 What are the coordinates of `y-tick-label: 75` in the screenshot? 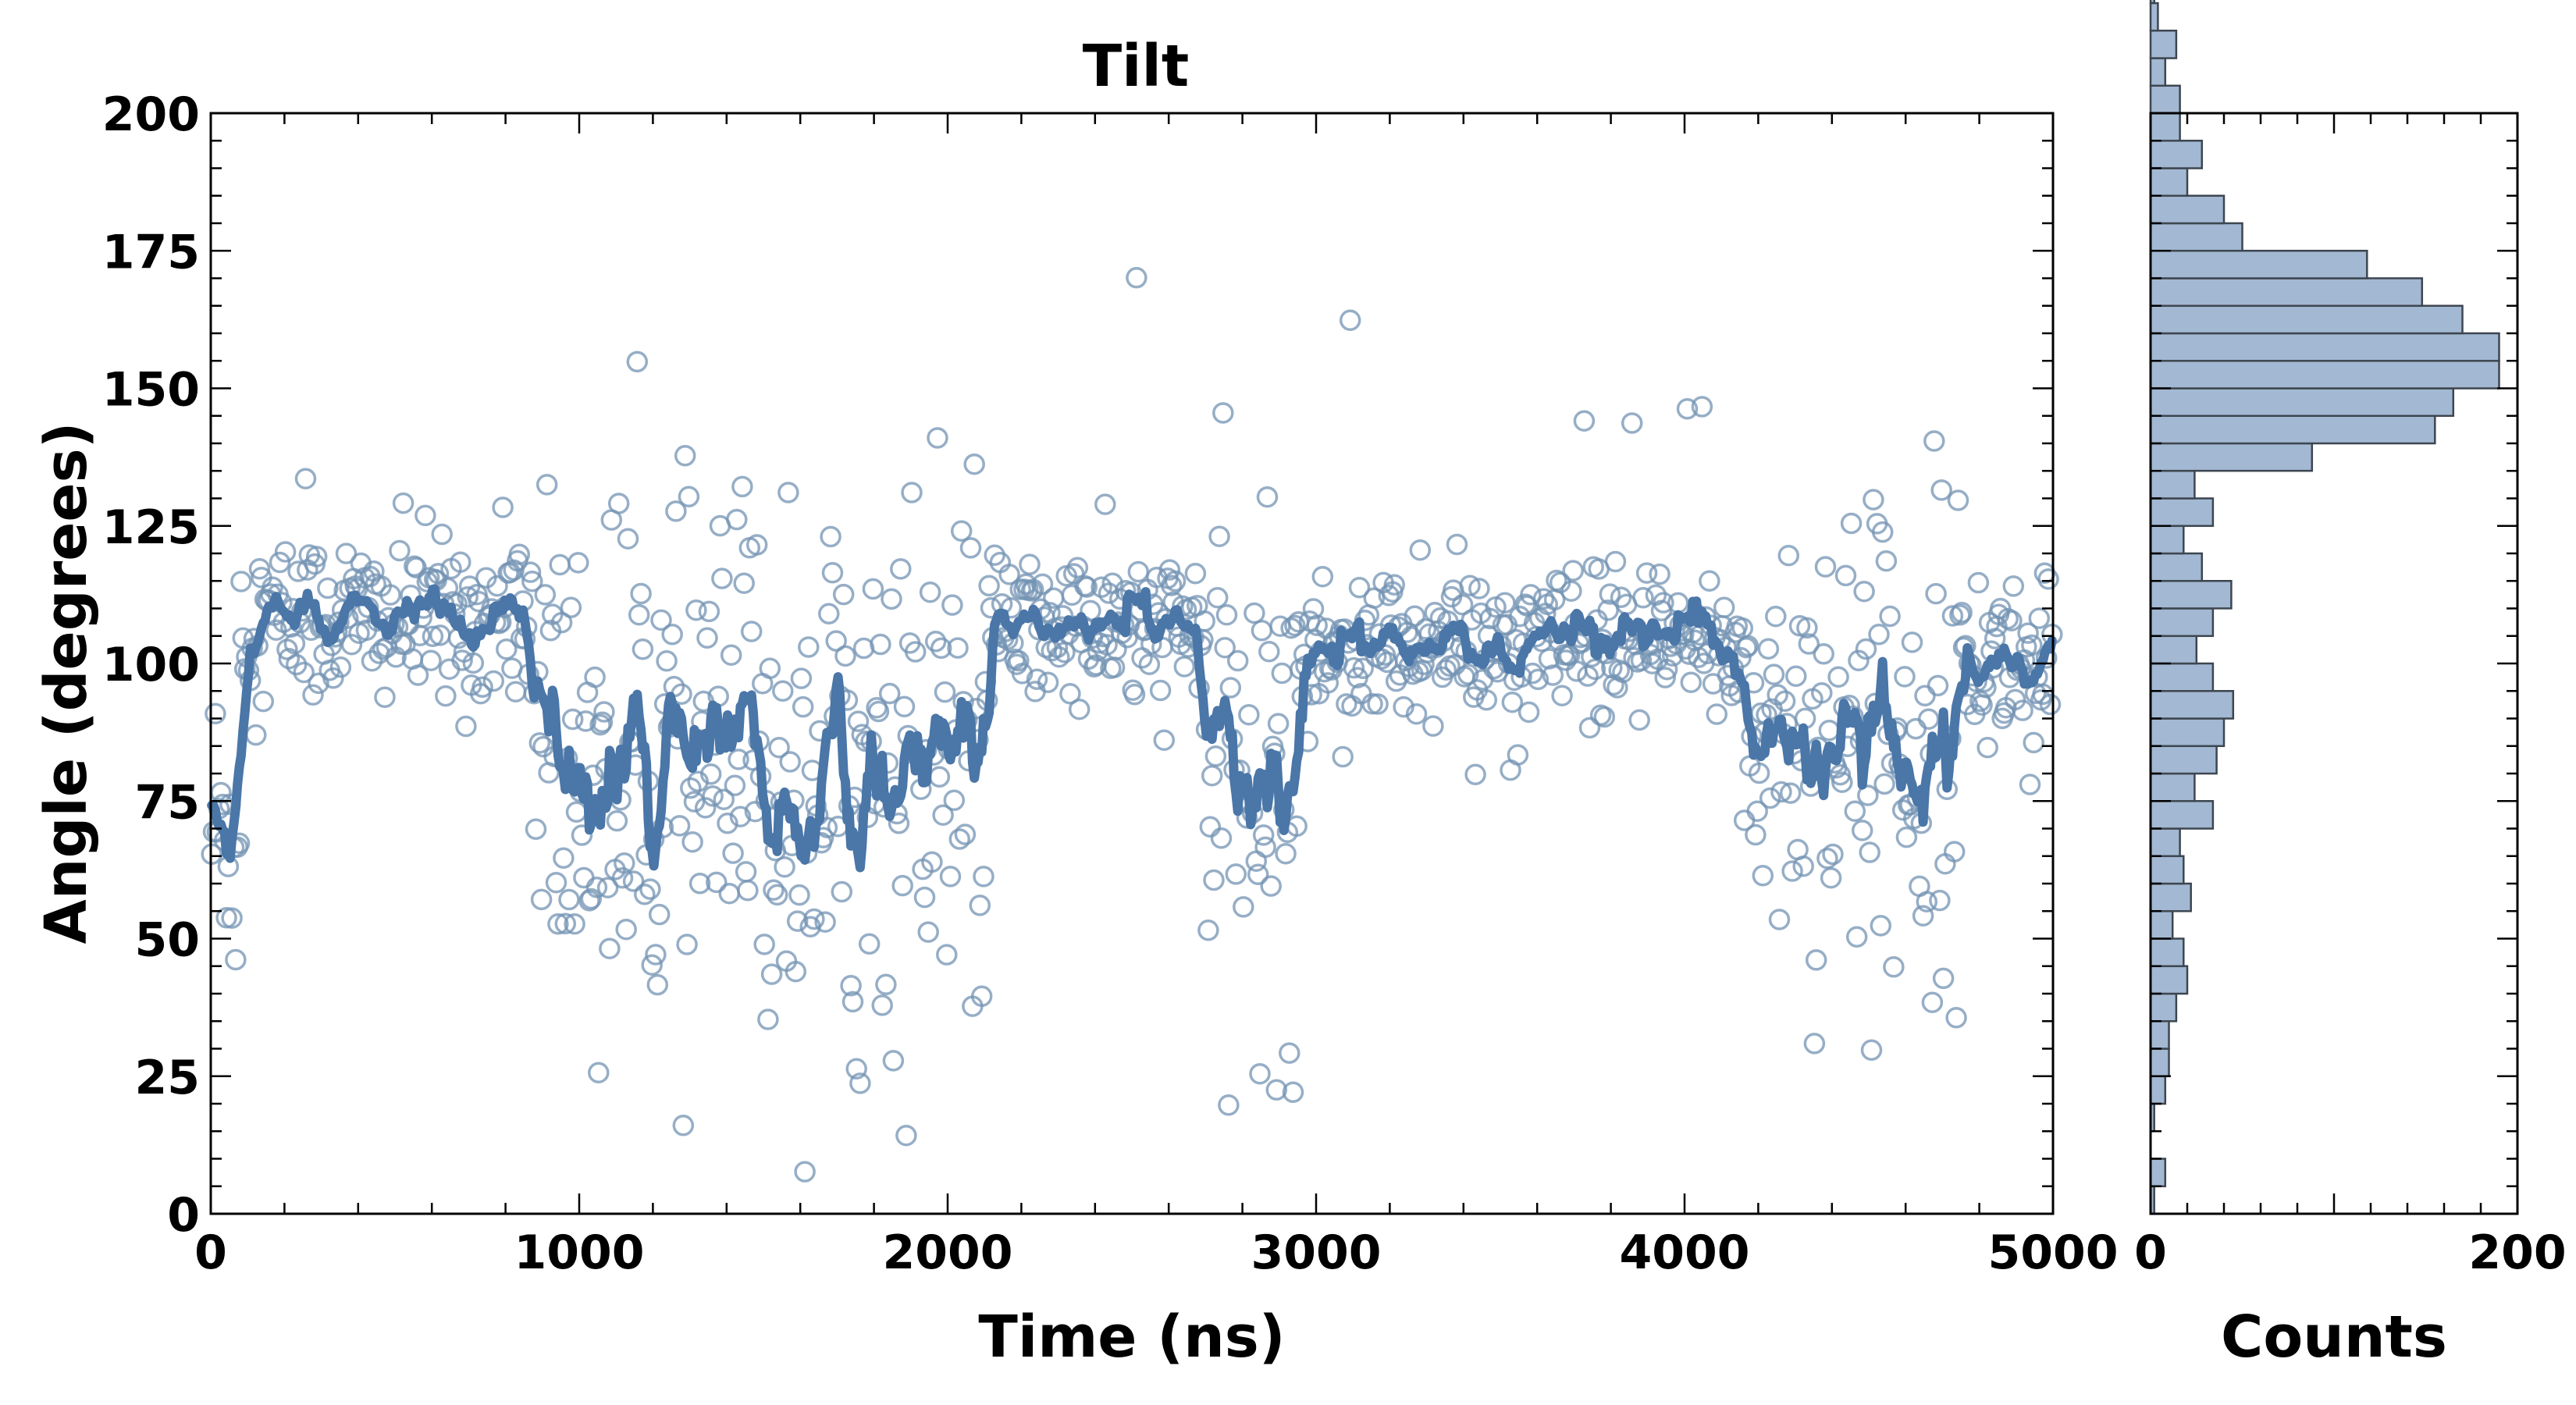 It's located at (168, 803).